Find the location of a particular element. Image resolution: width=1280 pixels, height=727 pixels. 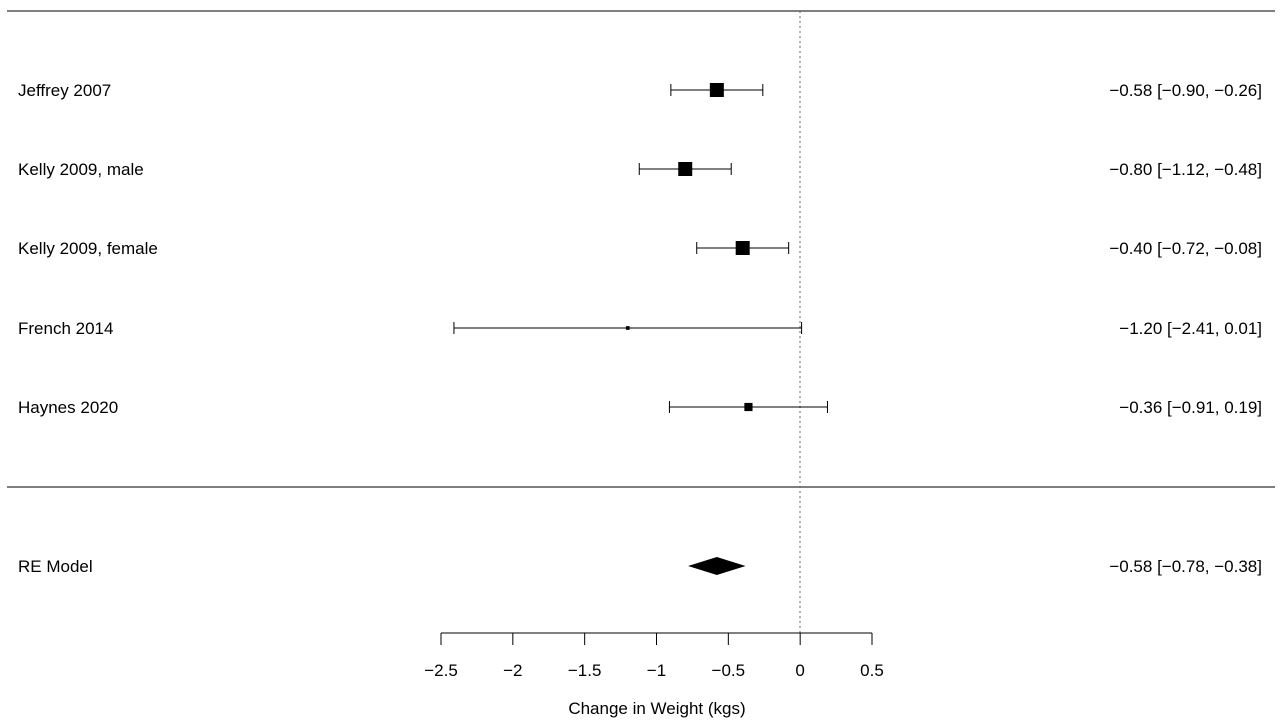

study-row: Kelly 2009, male −0.80 [−1.12, −0.48] is located at coordinates (640, 169).